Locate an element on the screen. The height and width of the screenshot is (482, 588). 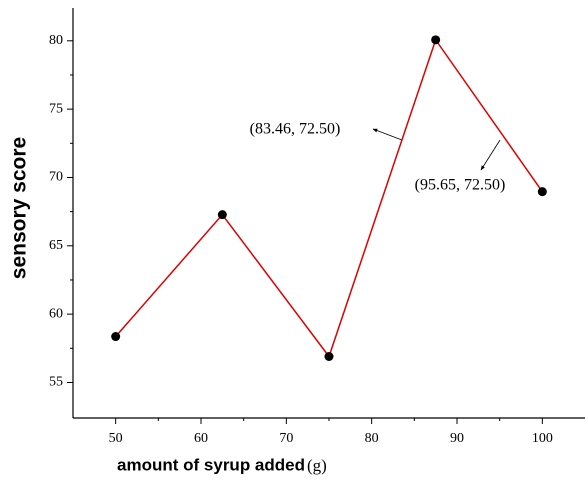
y-tick-label: 75 is located at coordinates (56, 108).